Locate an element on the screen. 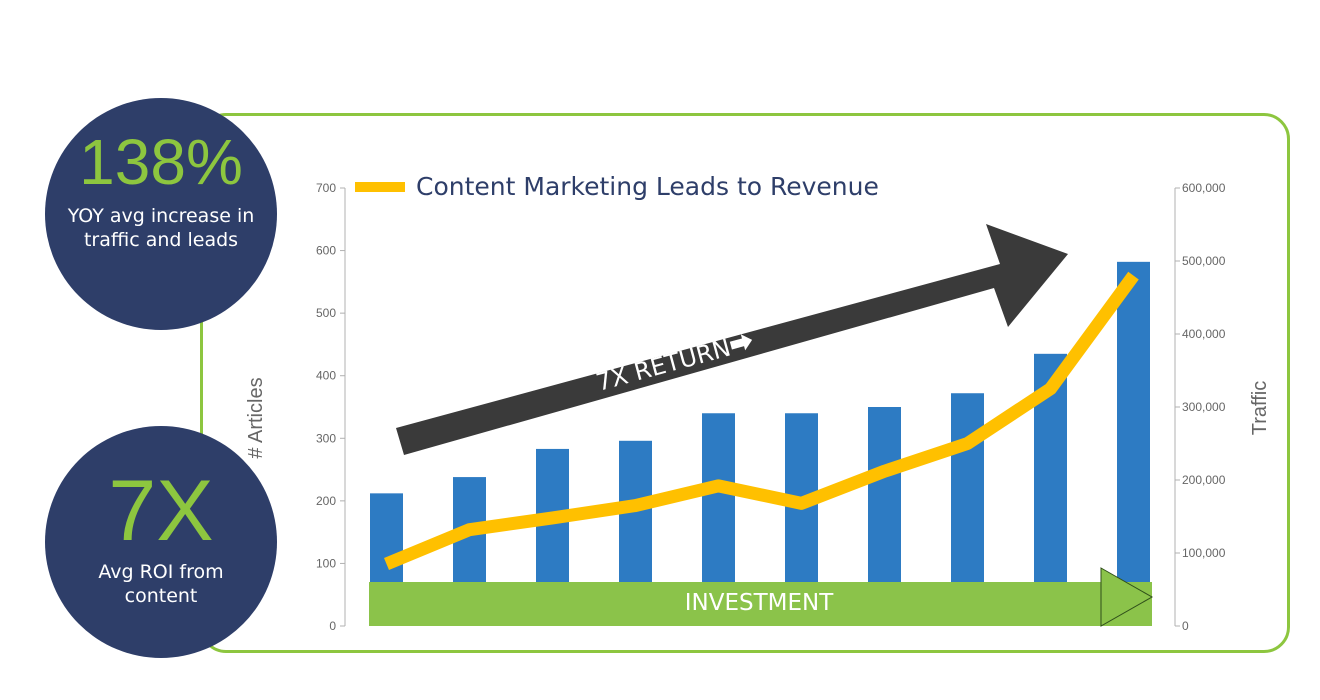 Image resolution: width=1320 pixels, height=700 pixels. stat-caption: YOY avg increase in traffic and leads is located at coordinates (161, 228).